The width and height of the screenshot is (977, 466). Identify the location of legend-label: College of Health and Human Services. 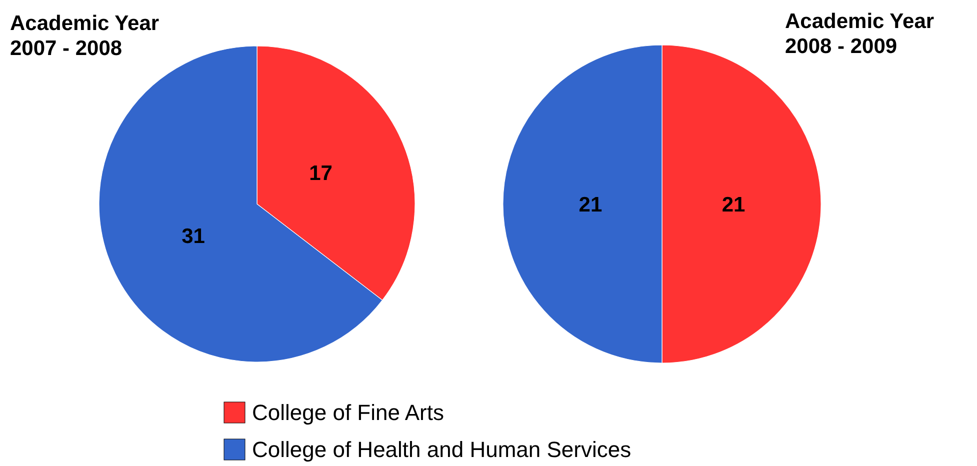
(442, 449).